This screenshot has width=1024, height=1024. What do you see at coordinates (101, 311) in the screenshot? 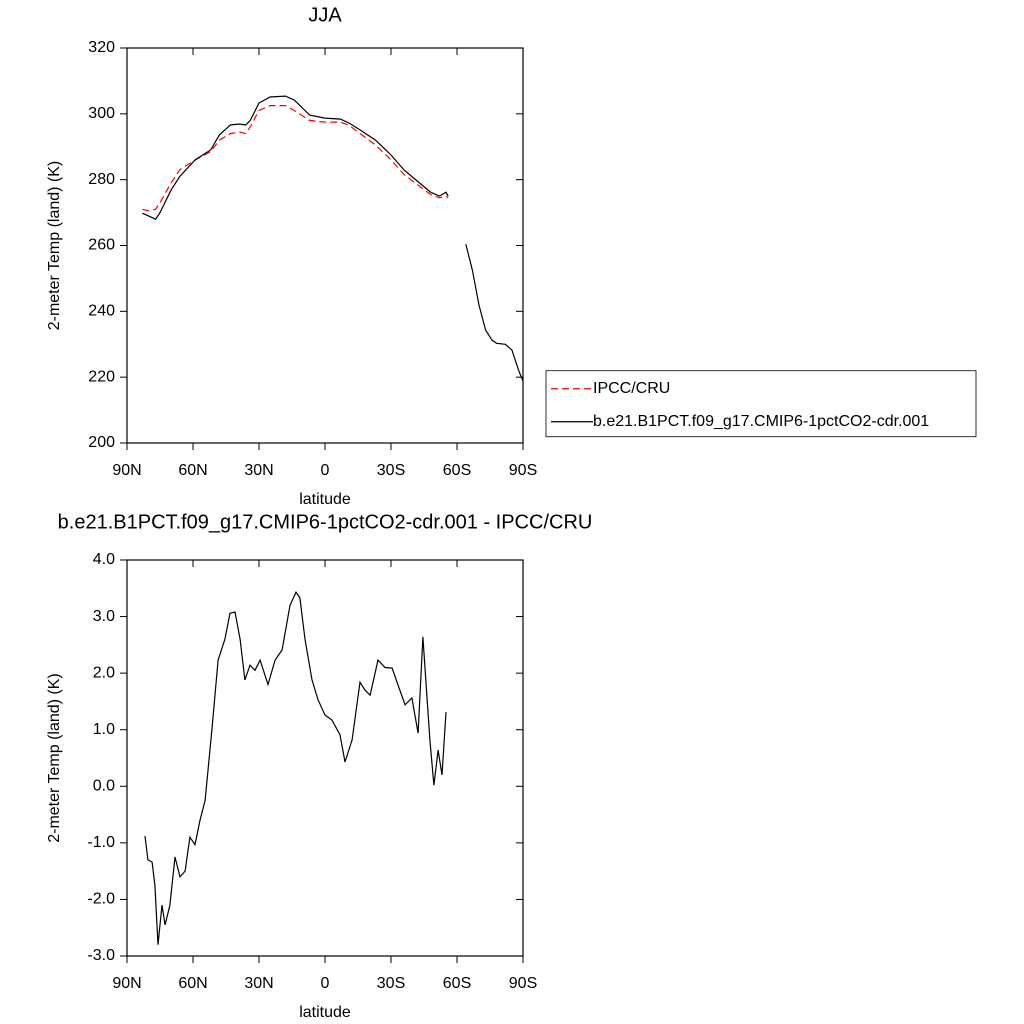
I see `y-tick-label: 240` at bounding box center [101, 311].